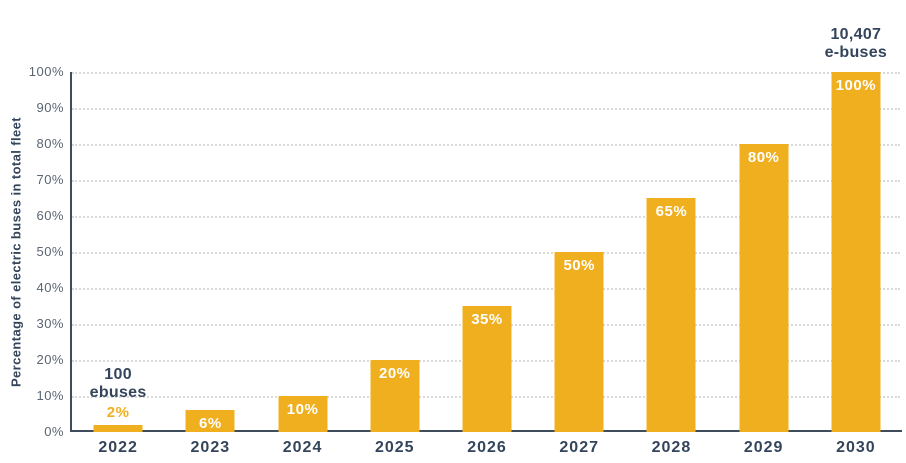 The width and height of the screenshot is (906, 463). What do you see at coordinates (50, 179) in the screenshot?
I see `y-tick-label-70: 70%` at bounding box center [50, 179].